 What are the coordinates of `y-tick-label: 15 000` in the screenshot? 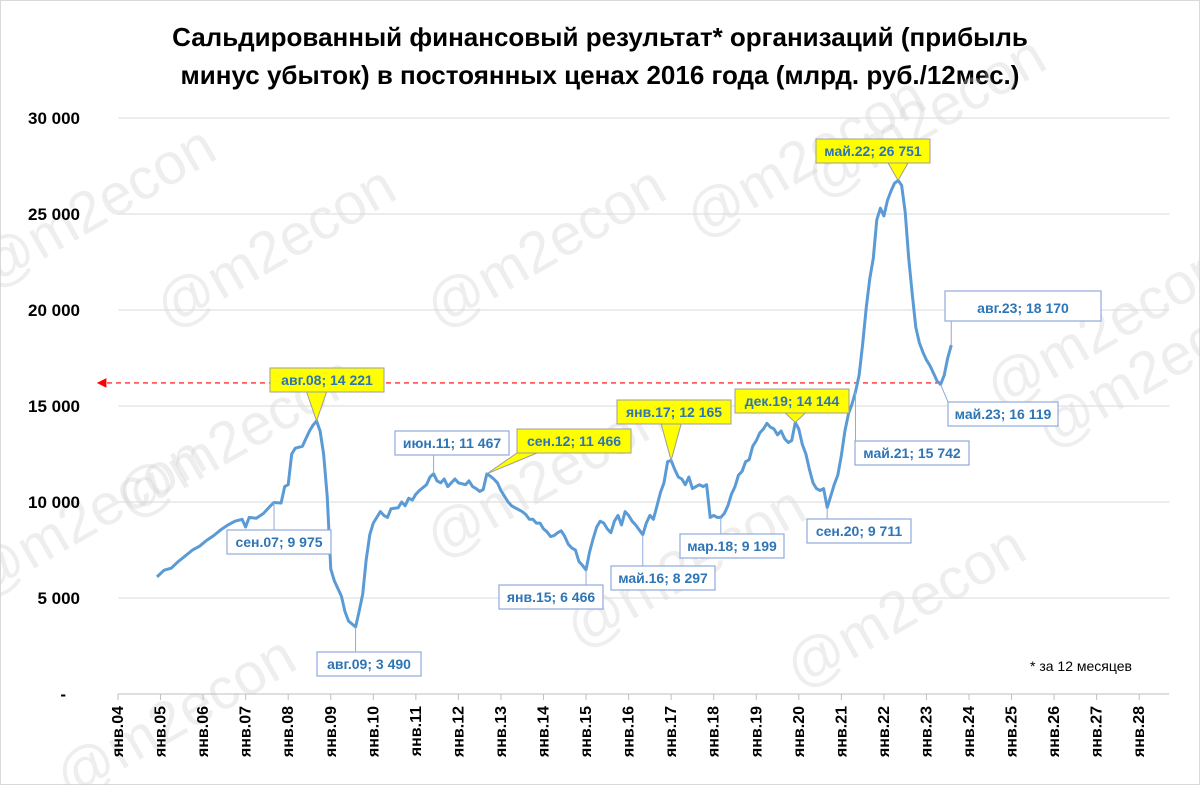 It's located at (54, 406).